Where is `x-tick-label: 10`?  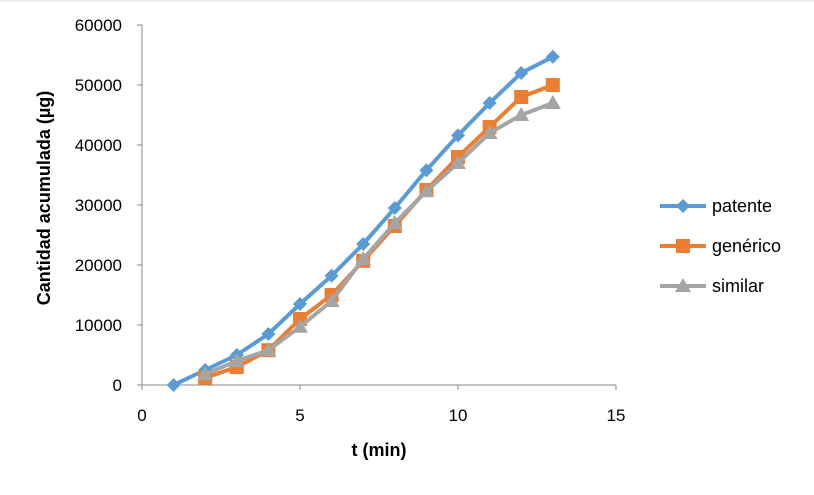 x-tick-label: 10 is located at coordinates (458, 415).